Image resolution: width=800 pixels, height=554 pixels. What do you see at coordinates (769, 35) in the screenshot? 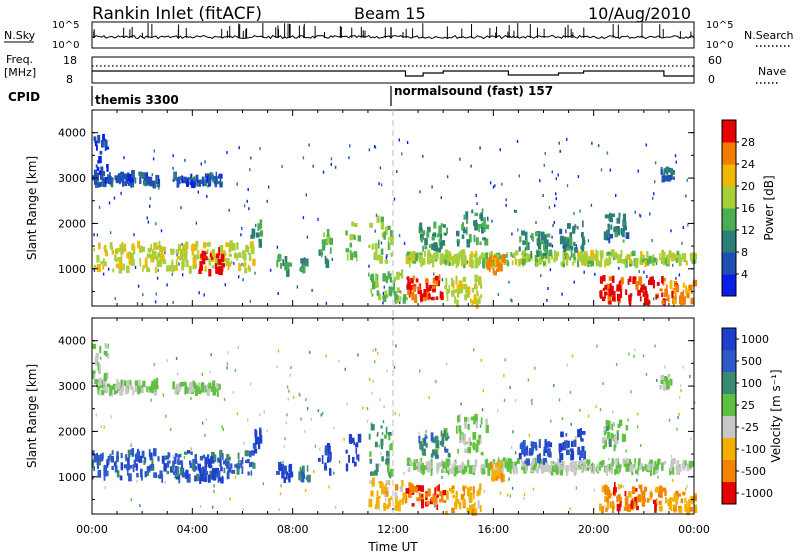
I see `nsearch-label: N.Search` at bounding box center [769, 35].